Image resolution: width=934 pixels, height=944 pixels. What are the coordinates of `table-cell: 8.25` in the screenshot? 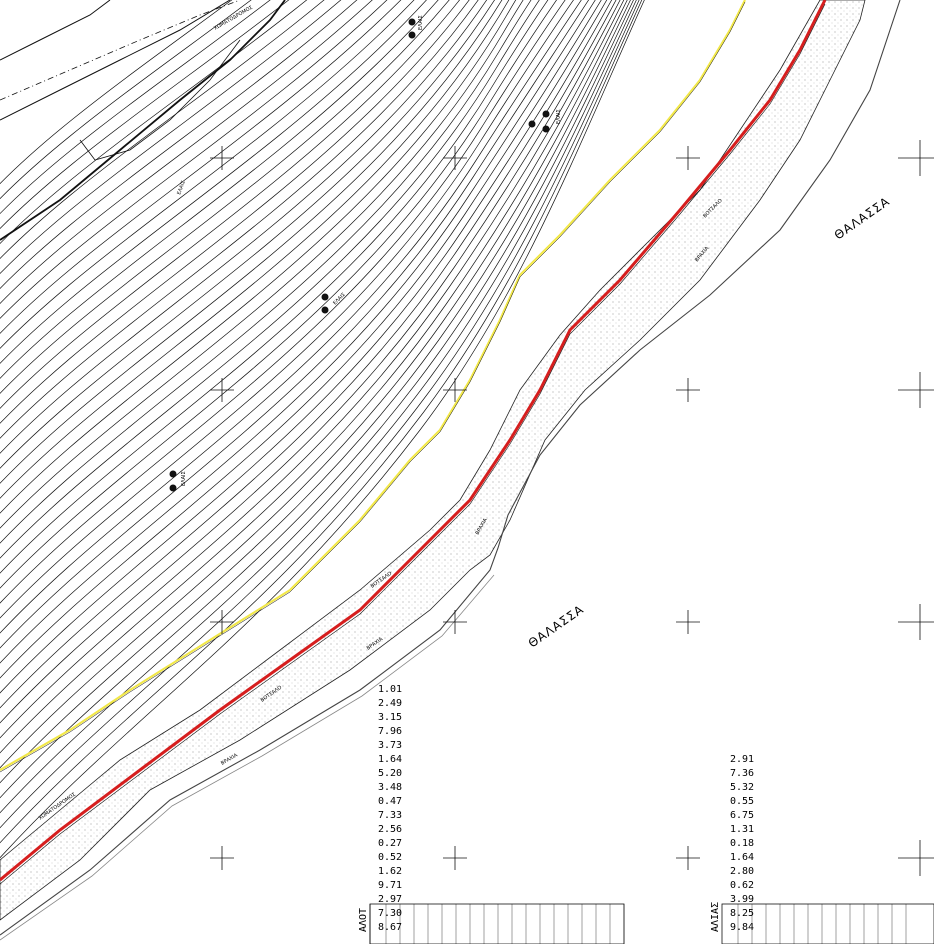 It's located at (742, 913).